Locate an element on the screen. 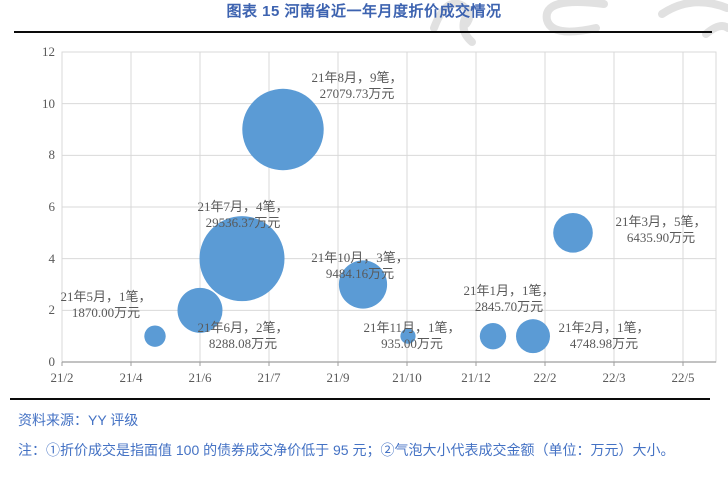 The height and width of the screenshot is (494, 728). x-axis-tick-label: 21/9 is located at coordinates (338, 377).